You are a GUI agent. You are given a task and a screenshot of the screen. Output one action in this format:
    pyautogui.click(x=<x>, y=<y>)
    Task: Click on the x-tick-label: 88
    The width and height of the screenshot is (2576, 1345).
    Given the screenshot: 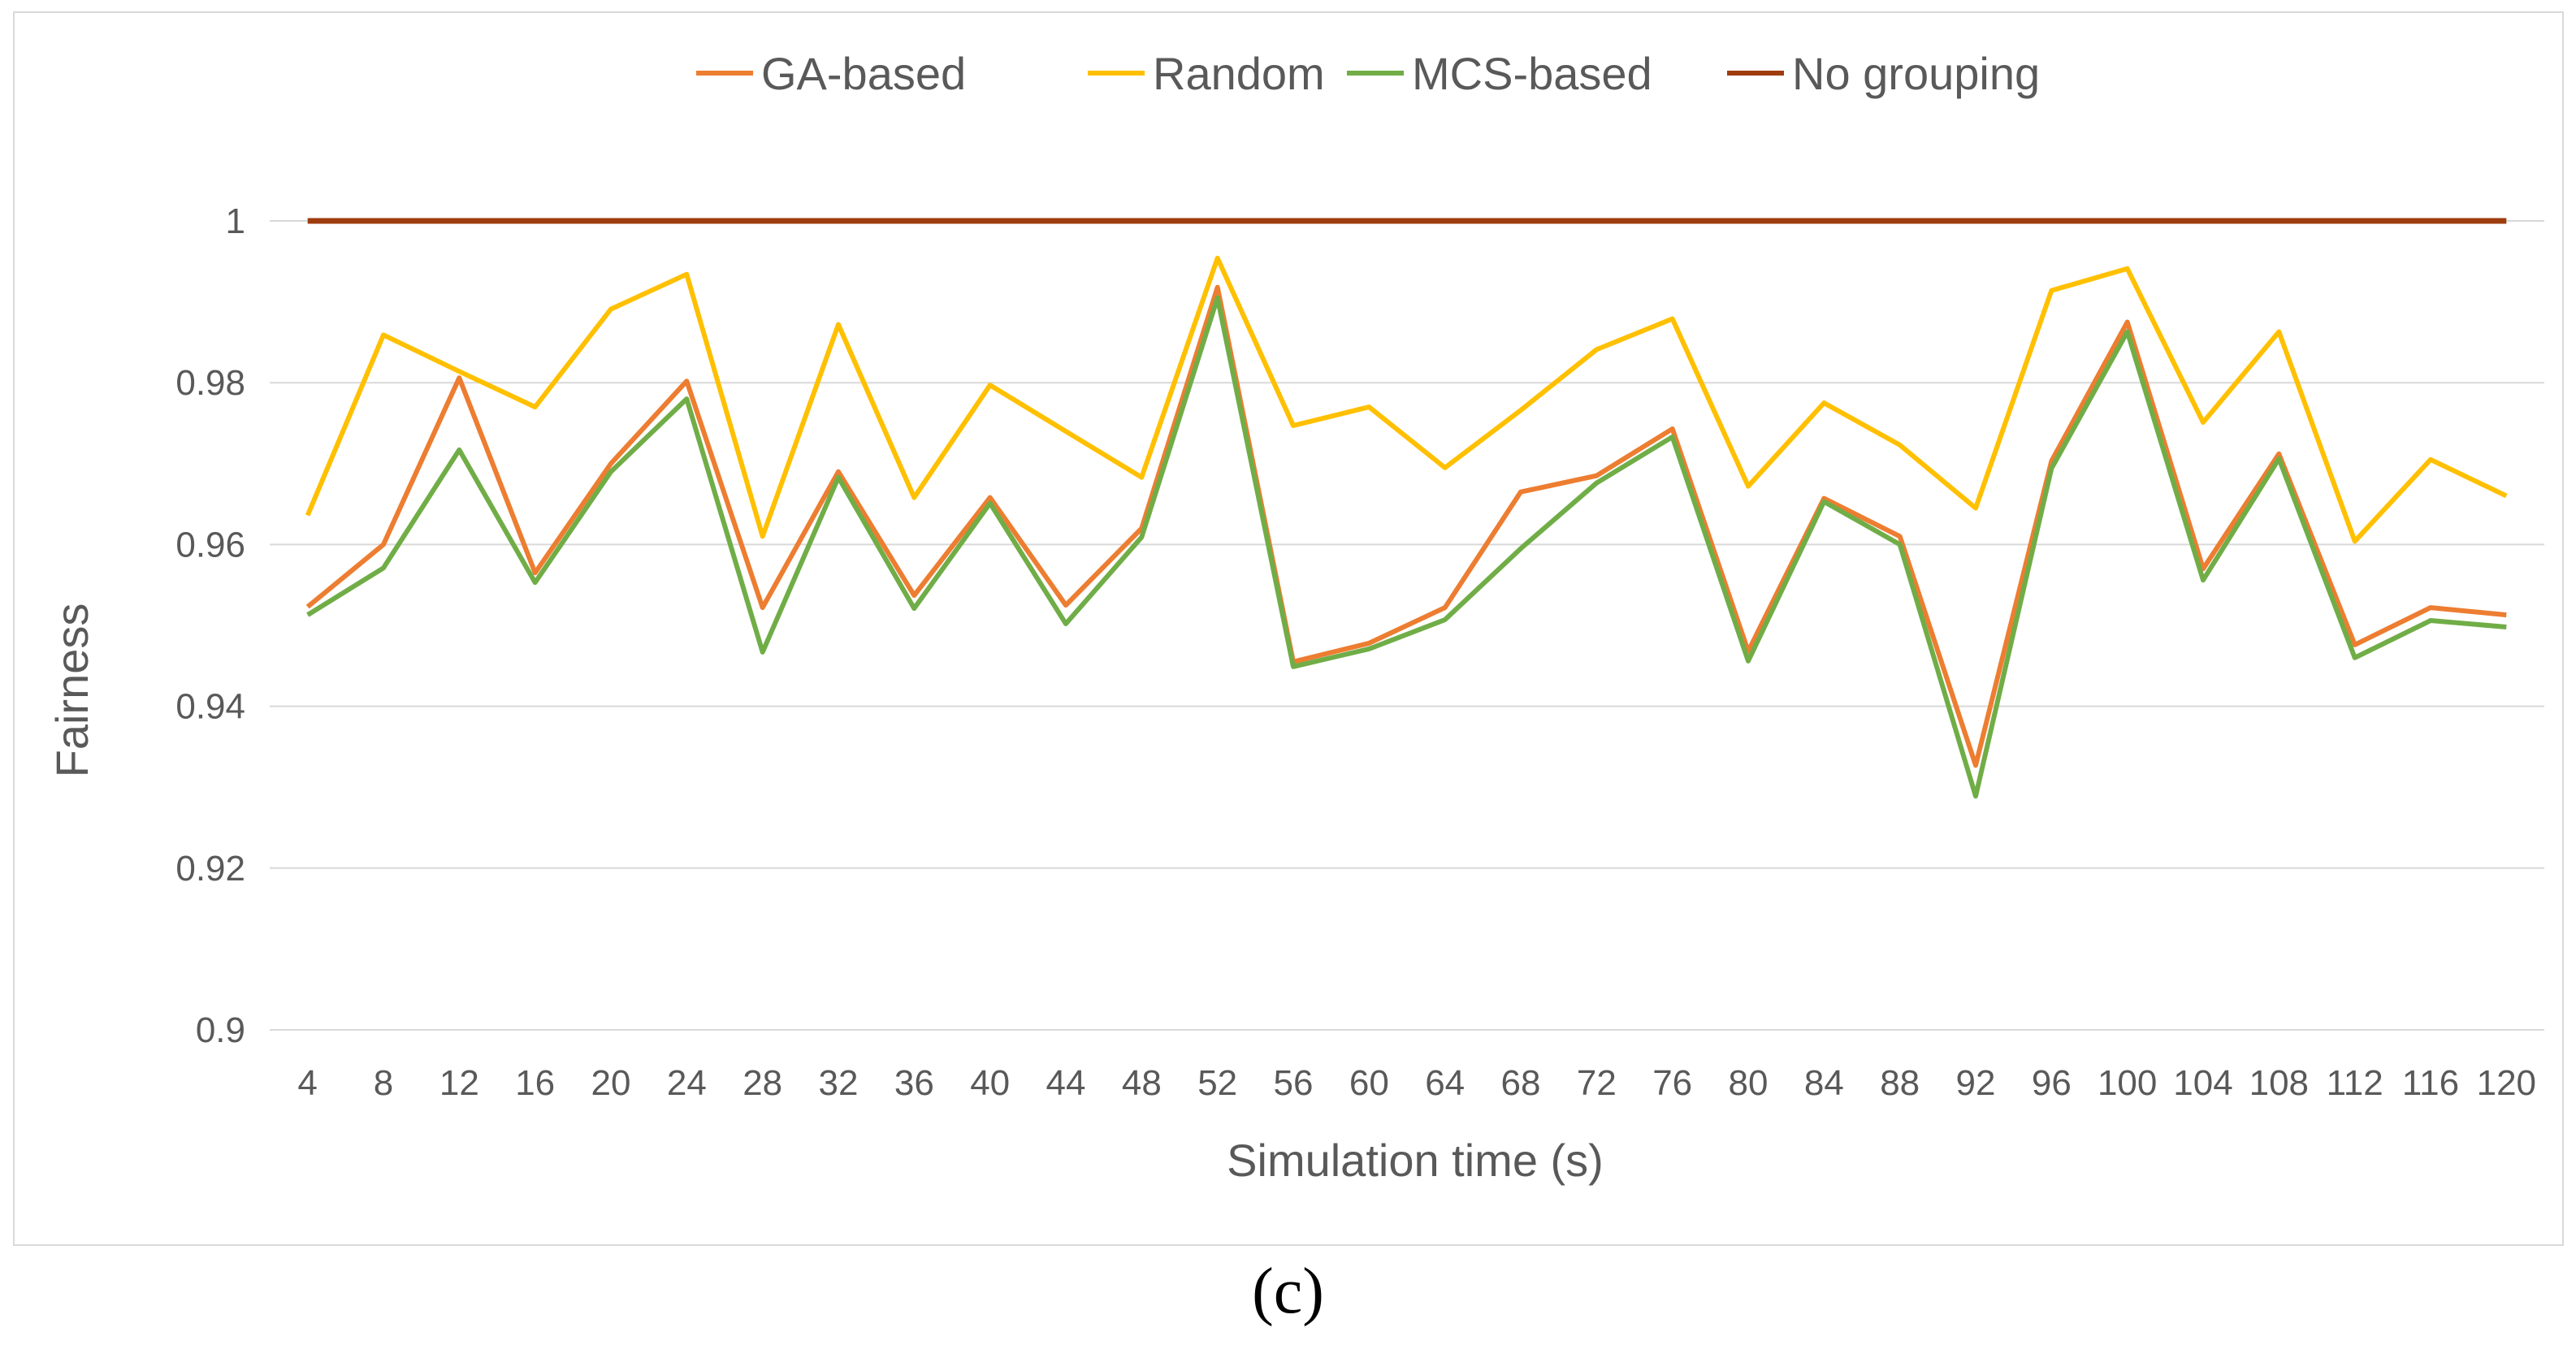 What is the action you would take?
    pyautogui.click(x=1900, y=1083)
    